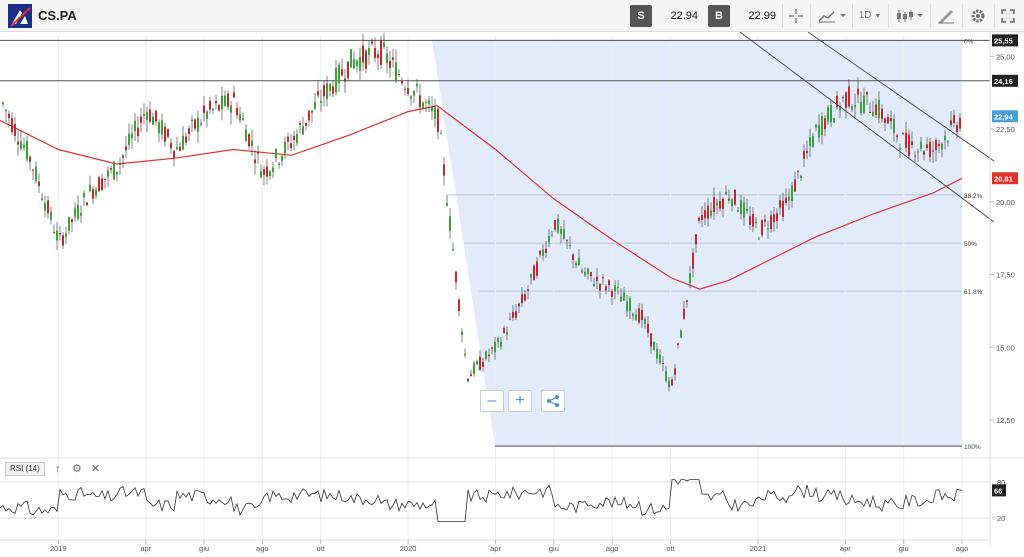  I want to click on high-price-tag: 25,55, so click(1003, 40).